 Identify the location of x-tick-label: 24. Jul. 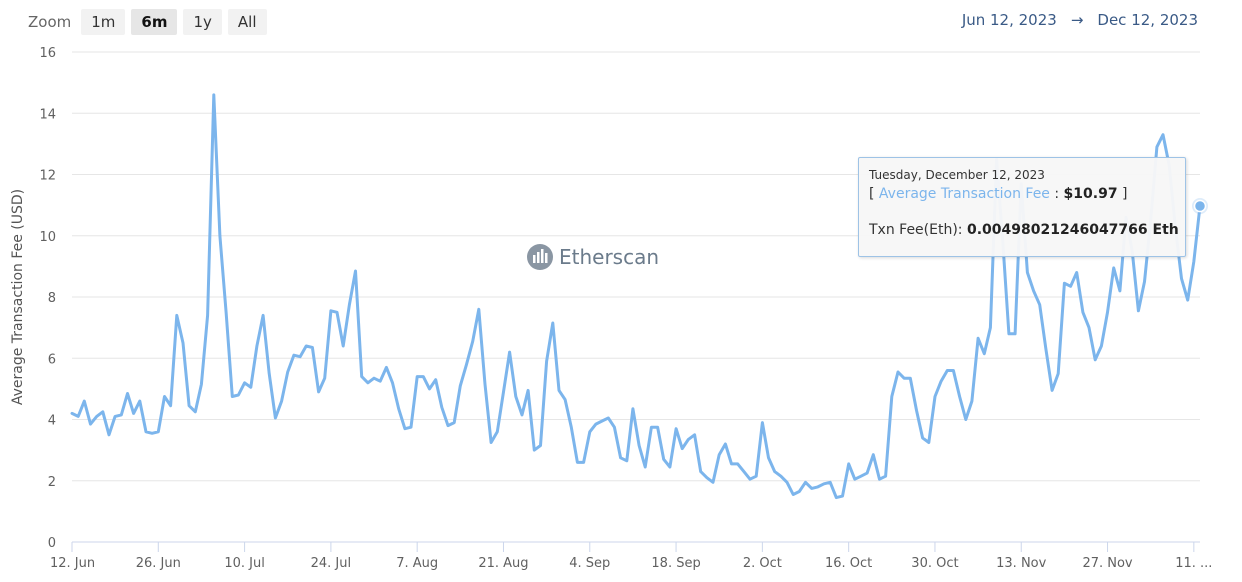
(331, 563).